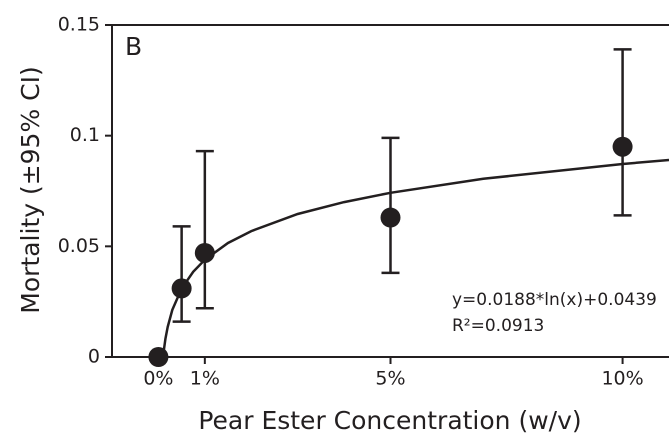 The width and height of the screenshot is (669, 440). Describe the element at coordinates (94, 357) in the screenshot. I see `y-tick-label: 0` at that location.